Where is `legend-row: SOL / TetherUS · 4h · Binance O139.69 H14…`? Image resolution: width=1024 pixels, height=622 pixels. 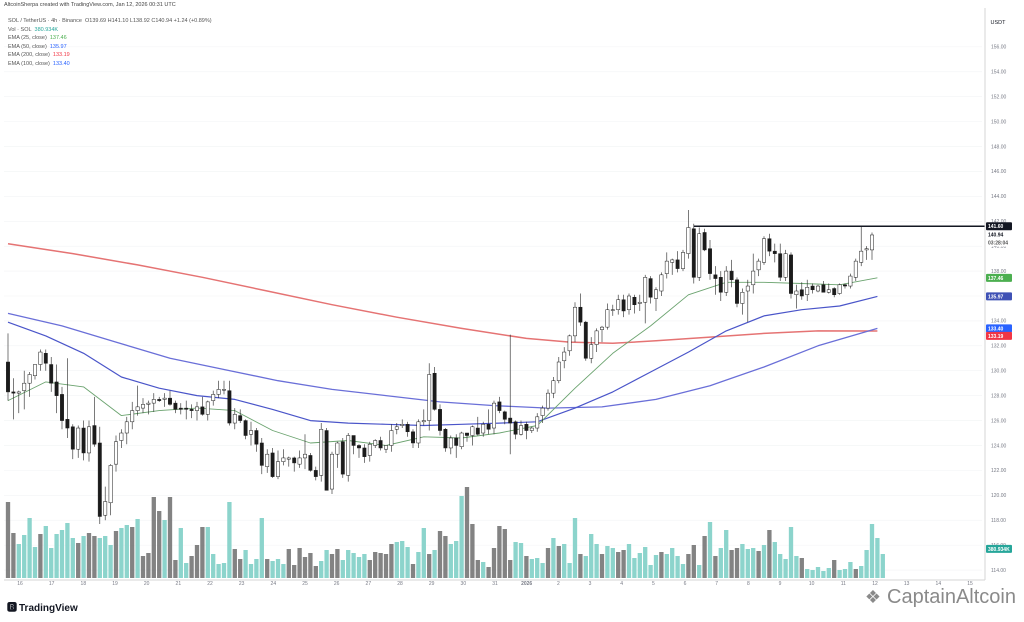 legend-row: SOL / TetherUS · 4h · Binance O139.69 H14… is located at coordinates (110, 21).